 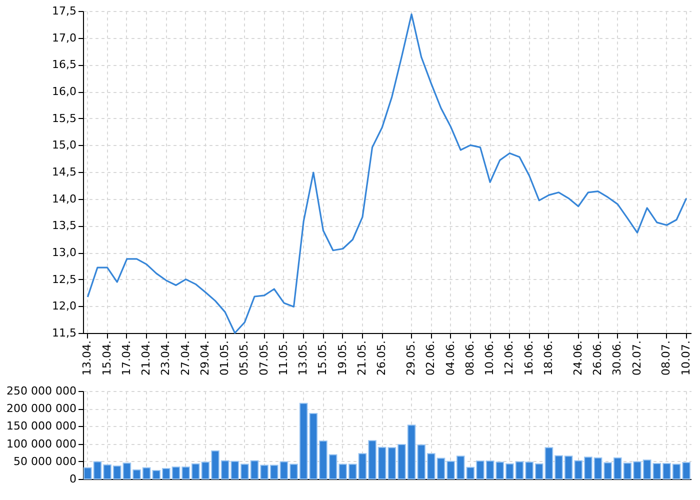 What do you see at coordinates (548, 358) in the screenshot?
I see `x-tick-label: 18.06.` at bounding box center [548, 358].